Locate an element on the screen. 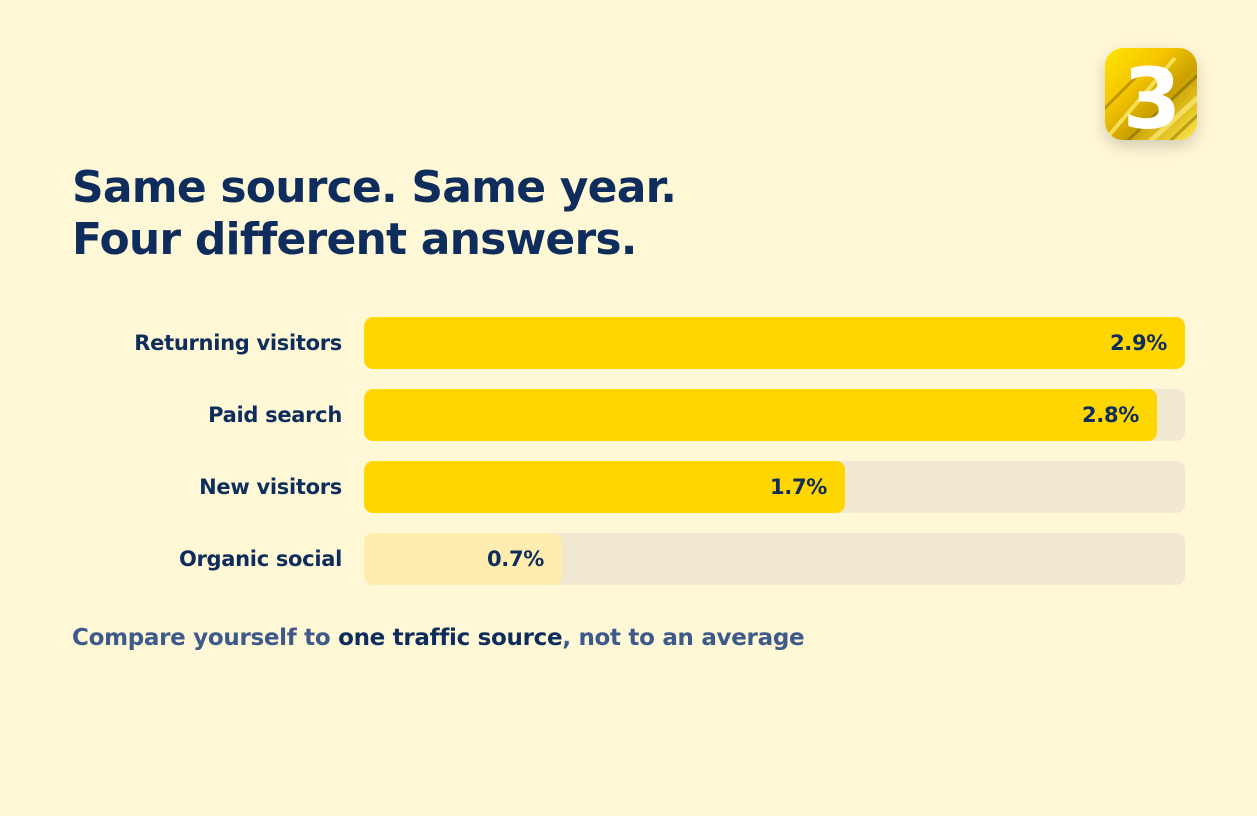 The width and height of the screenshot is (1257, 816). category-label: Paid search is located at coordinates (275, 415).